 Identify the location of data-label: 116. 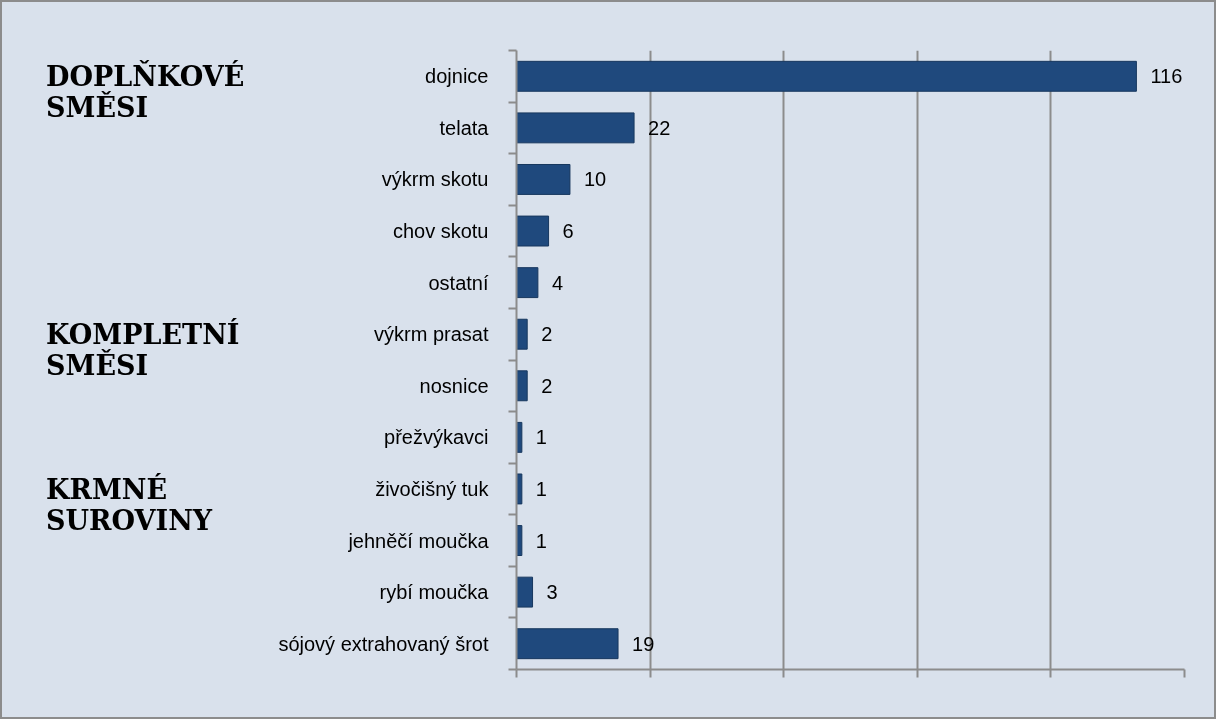
(1166, 76).